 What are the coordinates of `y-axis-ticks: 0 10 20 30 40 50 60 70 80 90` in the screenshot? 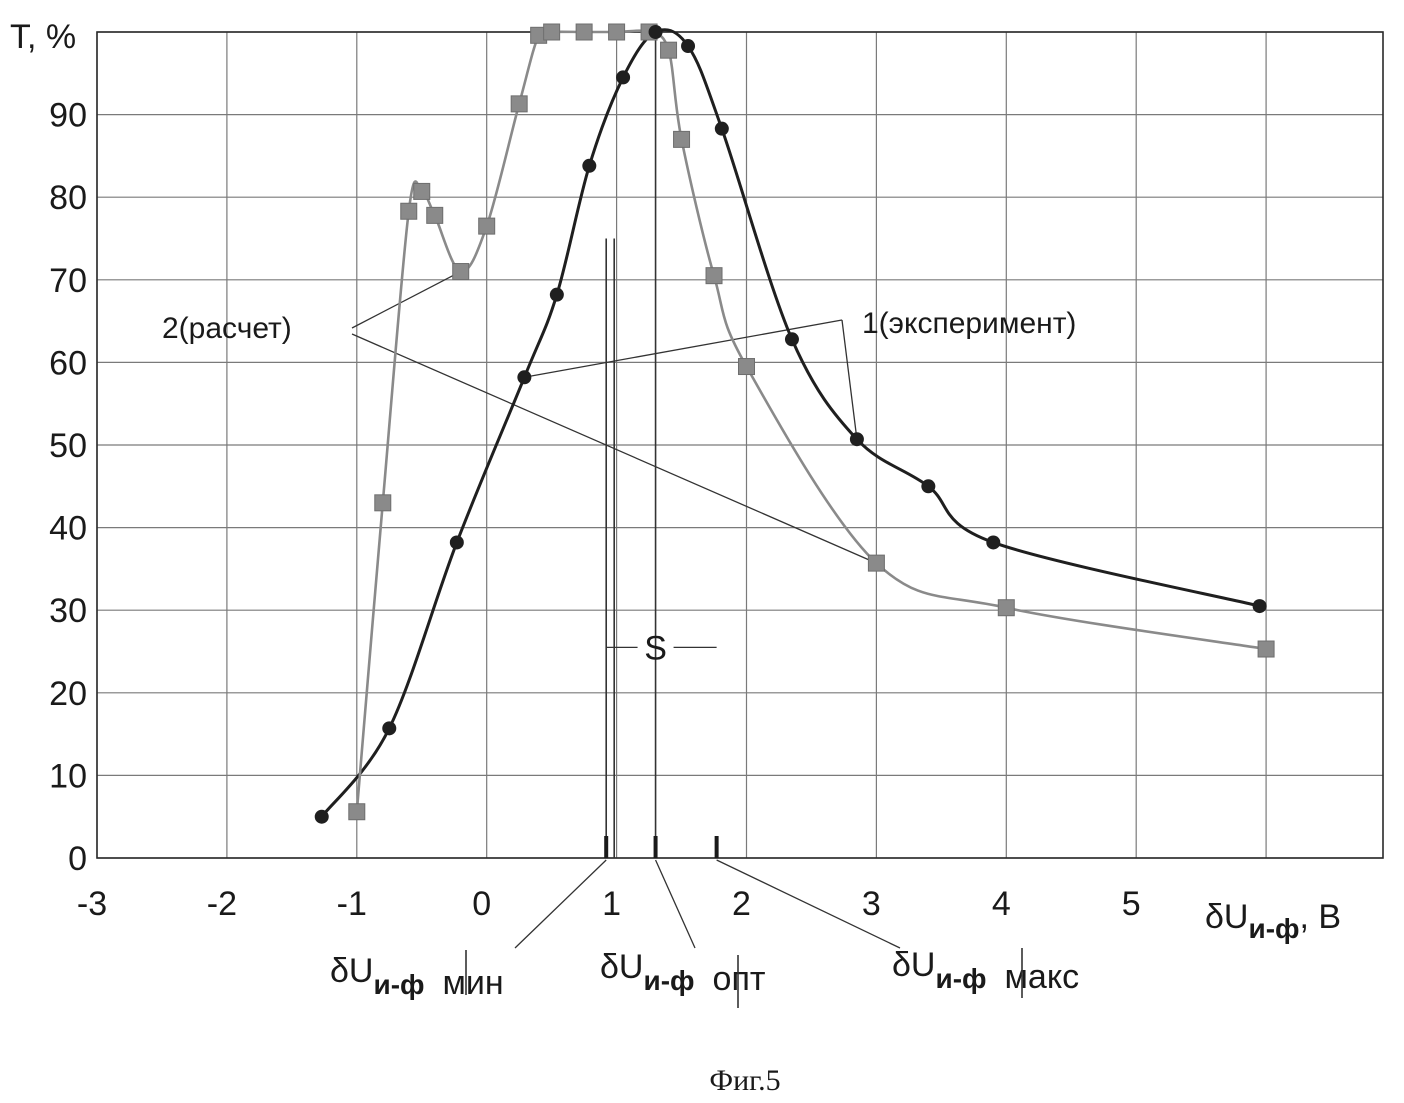 It's located at (68, 487).